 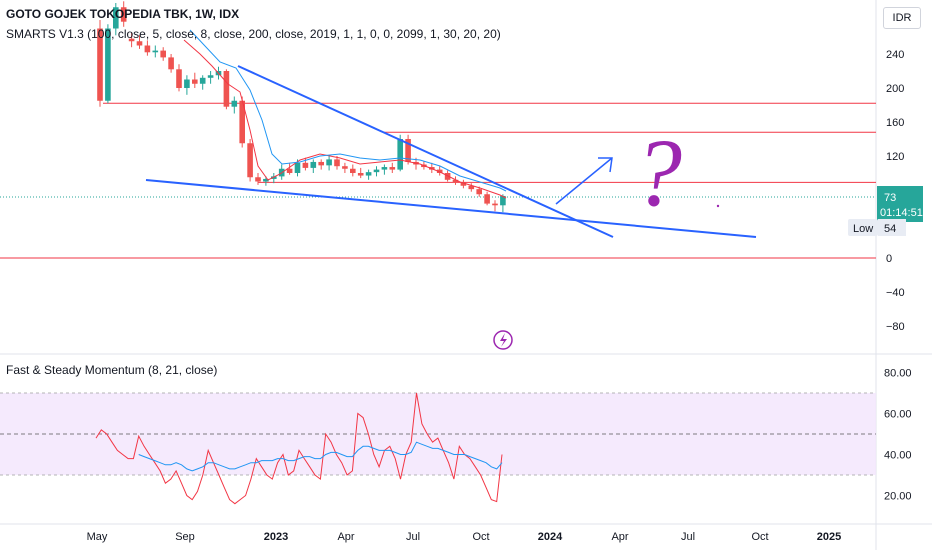 I want to click on lower-trendline, so click(x=451, y=208).